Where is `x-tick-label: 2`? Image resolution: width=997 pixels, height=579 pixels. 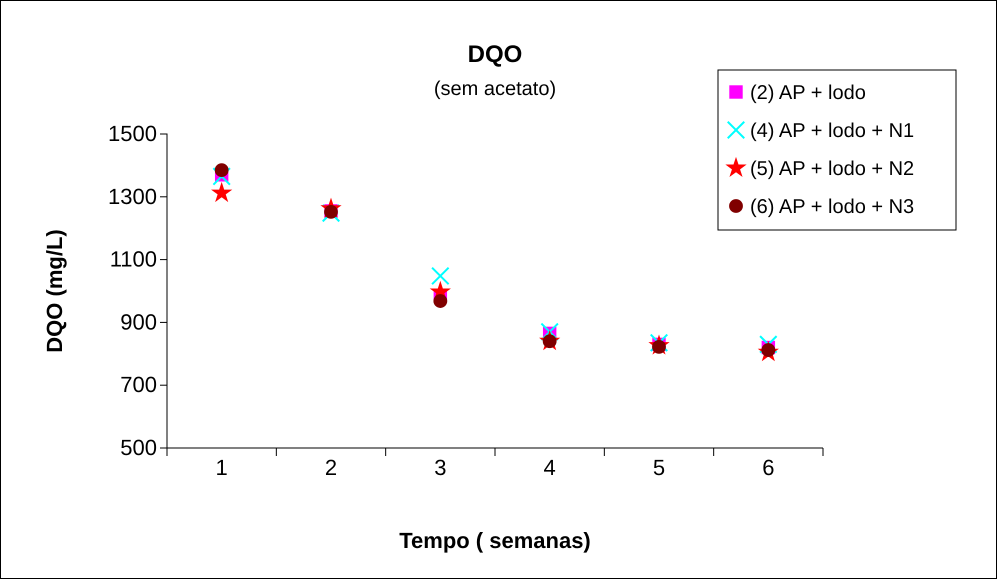 x-tick-label: 2 is located at coordinates (331, 467).